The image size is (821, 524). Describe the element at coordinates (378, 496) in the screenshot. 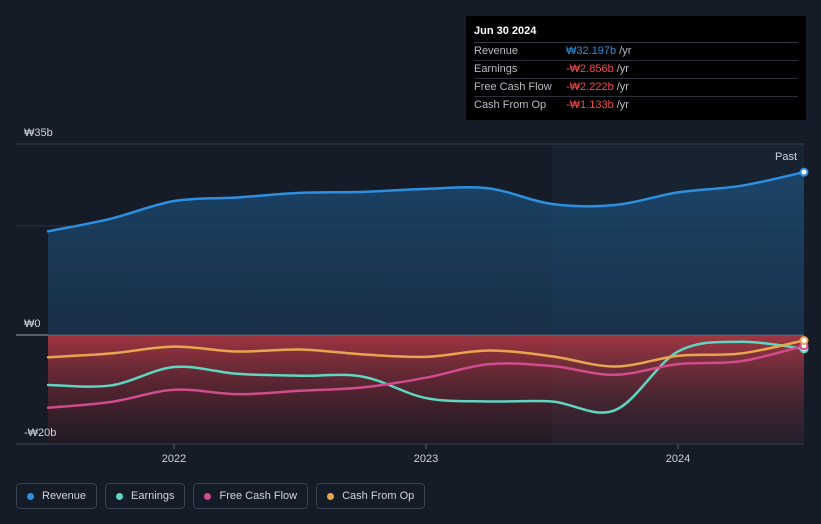

I see `legend-label: Cash From Op` at that location.